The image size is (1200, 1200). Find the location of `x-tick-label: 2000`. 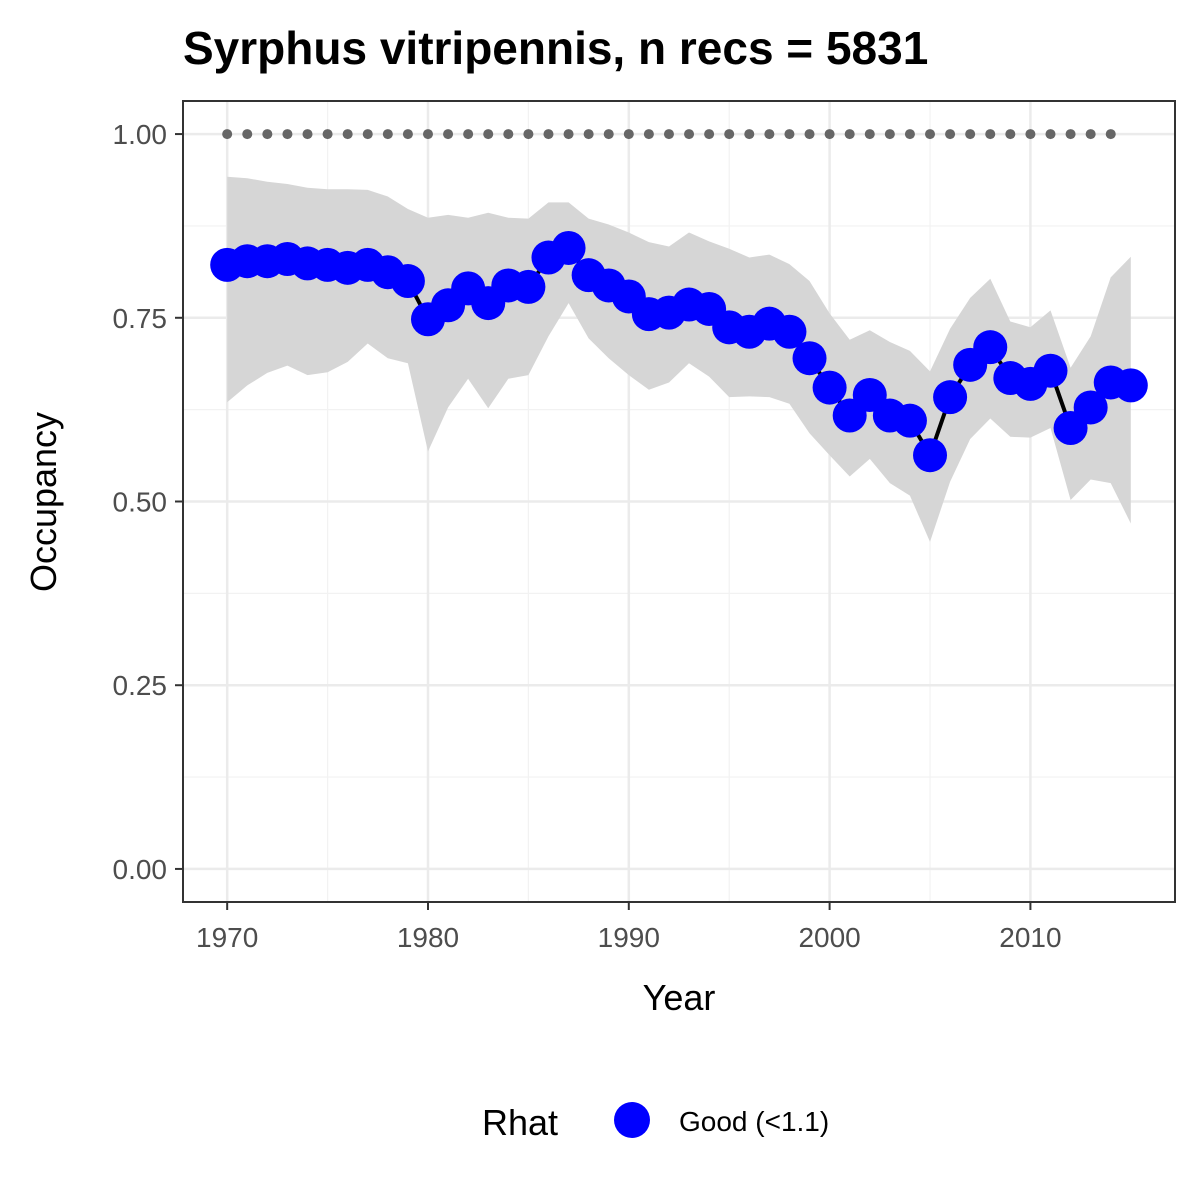

x-tick-label: 2000 is located at coordinates (829, 937).